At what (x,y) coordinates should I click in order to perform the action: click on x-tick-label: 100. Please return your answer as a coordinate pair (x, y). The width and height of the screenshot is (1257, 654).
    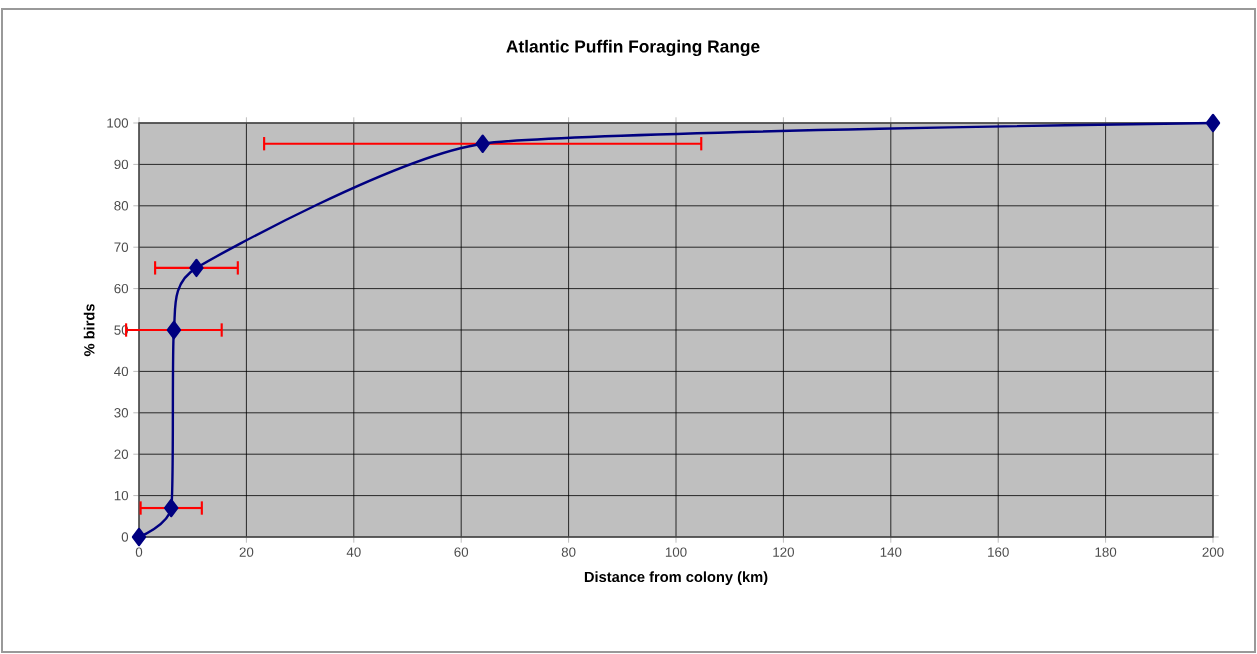
    Looking at the image, I should click on (676, 552).